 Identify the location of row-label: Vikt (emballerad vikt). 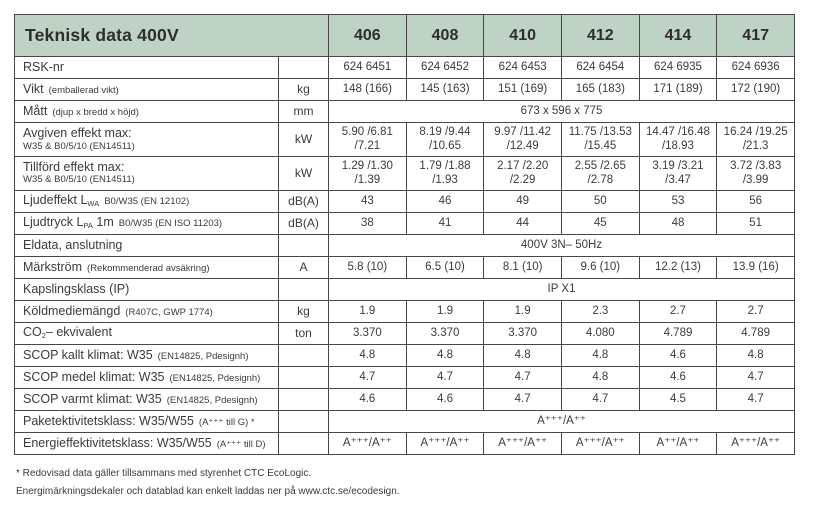
(146, 89).